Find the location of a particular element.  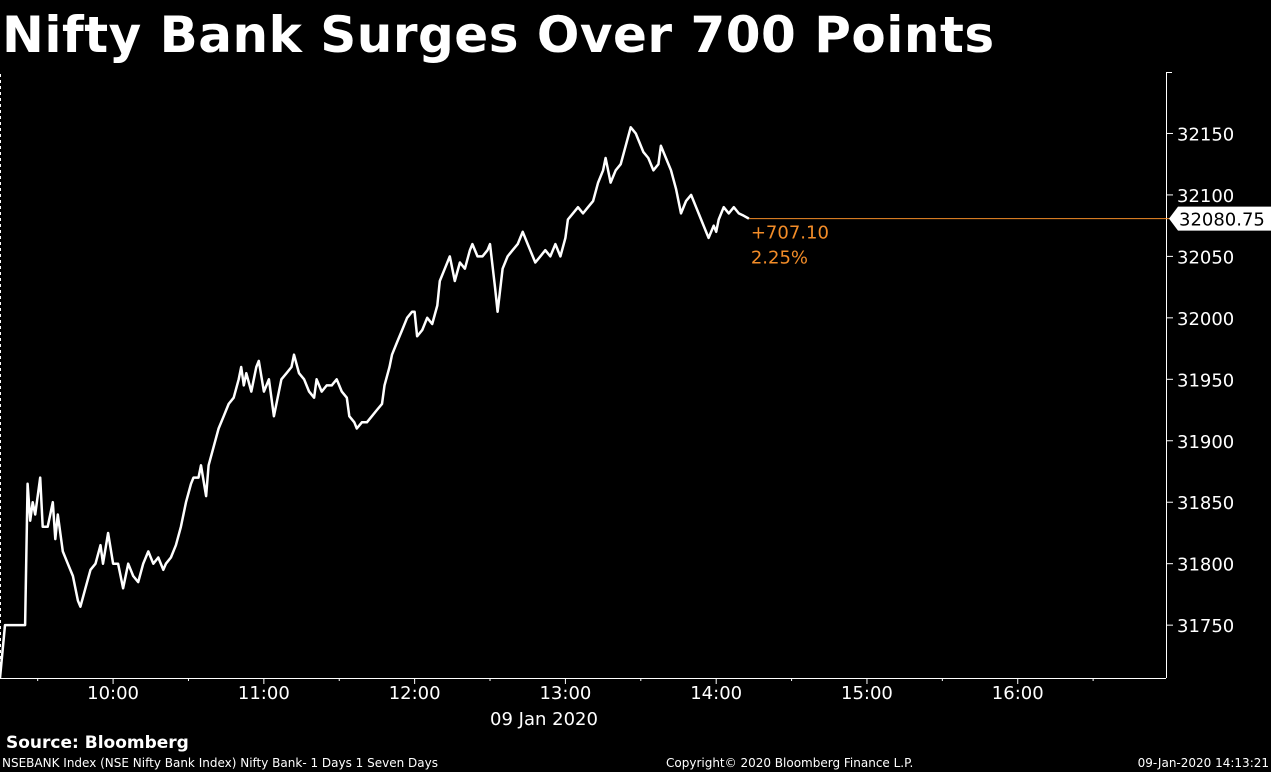

x-tick-label: 10:00 is located at coordinates (113, 693).